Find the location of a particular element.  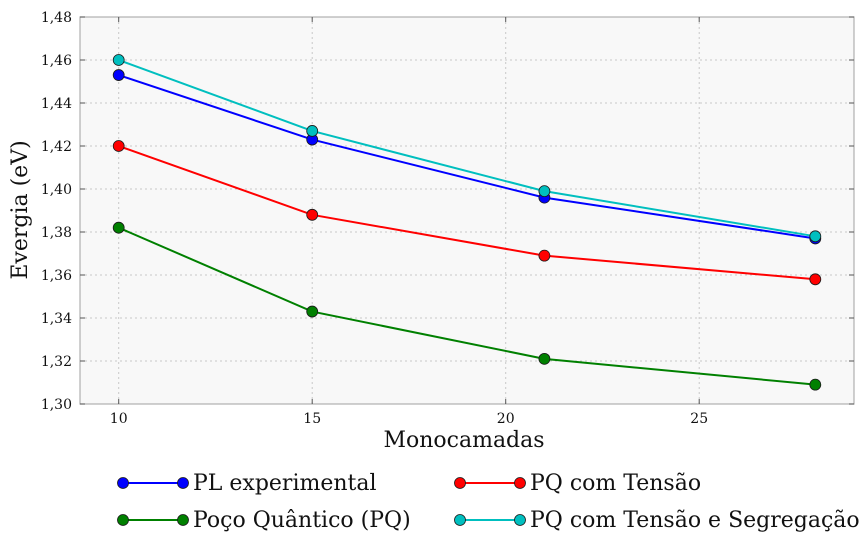

y-axis-title: Evergia (eV) is located at coordinates (20, 209).